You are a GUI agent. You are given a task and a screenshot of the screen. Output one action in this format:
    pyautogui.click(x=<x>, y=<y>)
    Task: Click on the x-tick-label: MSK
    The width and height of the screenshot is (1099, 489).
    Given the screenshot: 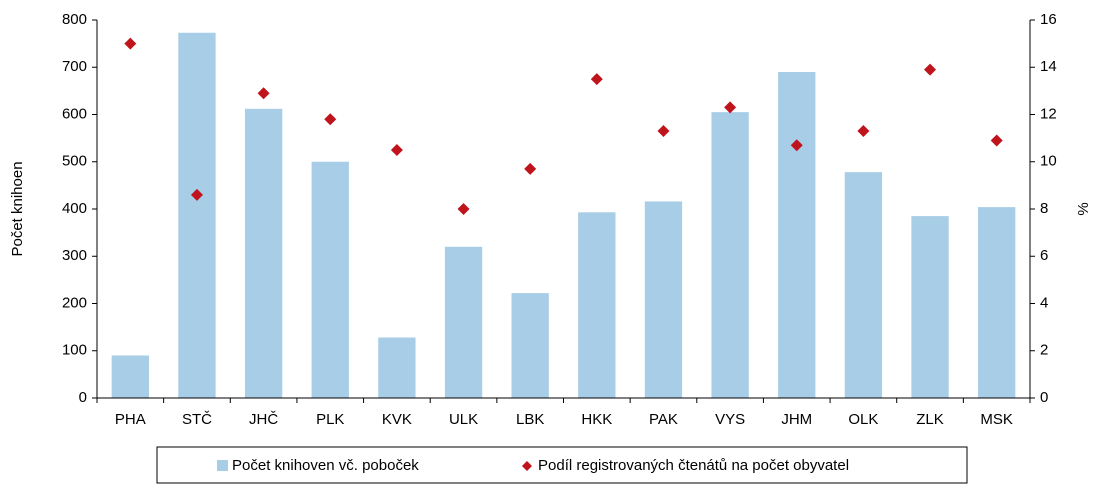 What is the action you would take?
    pyautogui.click(x=996, y=419)
    